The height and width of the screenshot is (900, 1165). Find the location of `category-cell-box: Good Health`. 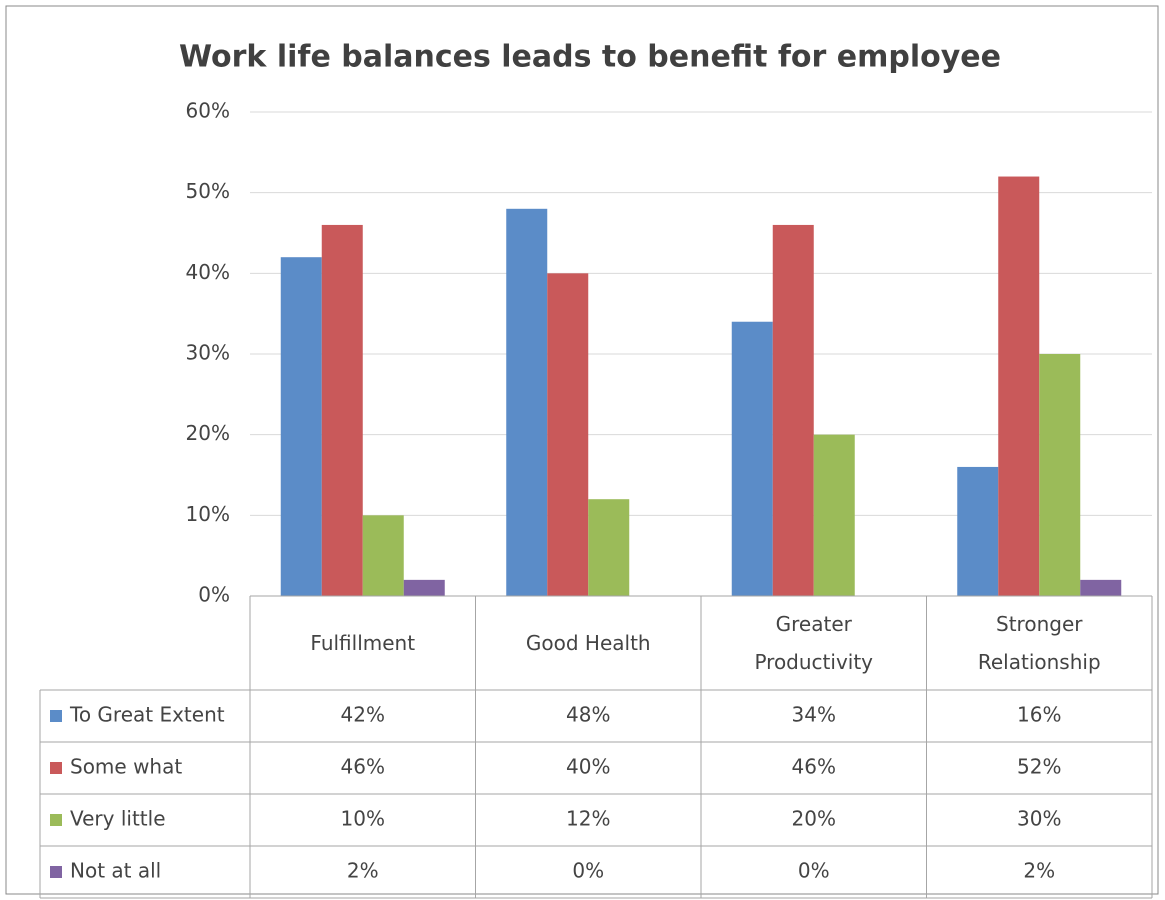

category-cell-box: Good Health is located at coordinates (589, 643).